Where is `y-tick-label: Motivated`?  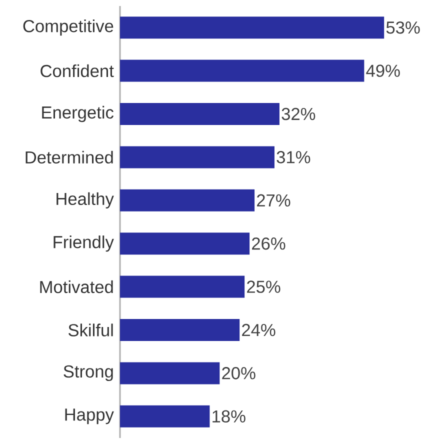 y-tick-label: Motivated is located at coordinates (76, 287).